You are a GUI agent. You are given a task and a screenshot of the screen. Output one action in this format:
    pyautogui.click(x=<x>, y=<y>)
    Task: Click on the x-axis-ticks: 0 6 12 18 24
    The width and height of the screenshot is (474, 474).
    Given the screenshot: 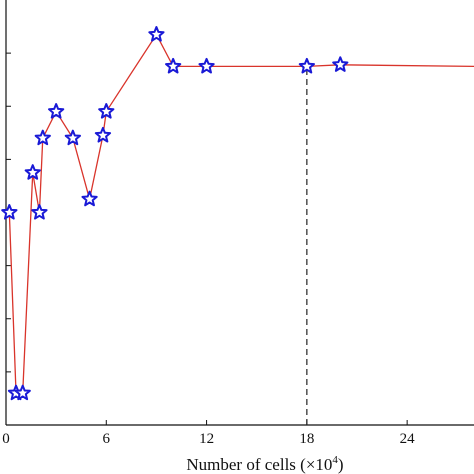 What is the action you would take?
    pyautogui.click(x=208, y=433)
    